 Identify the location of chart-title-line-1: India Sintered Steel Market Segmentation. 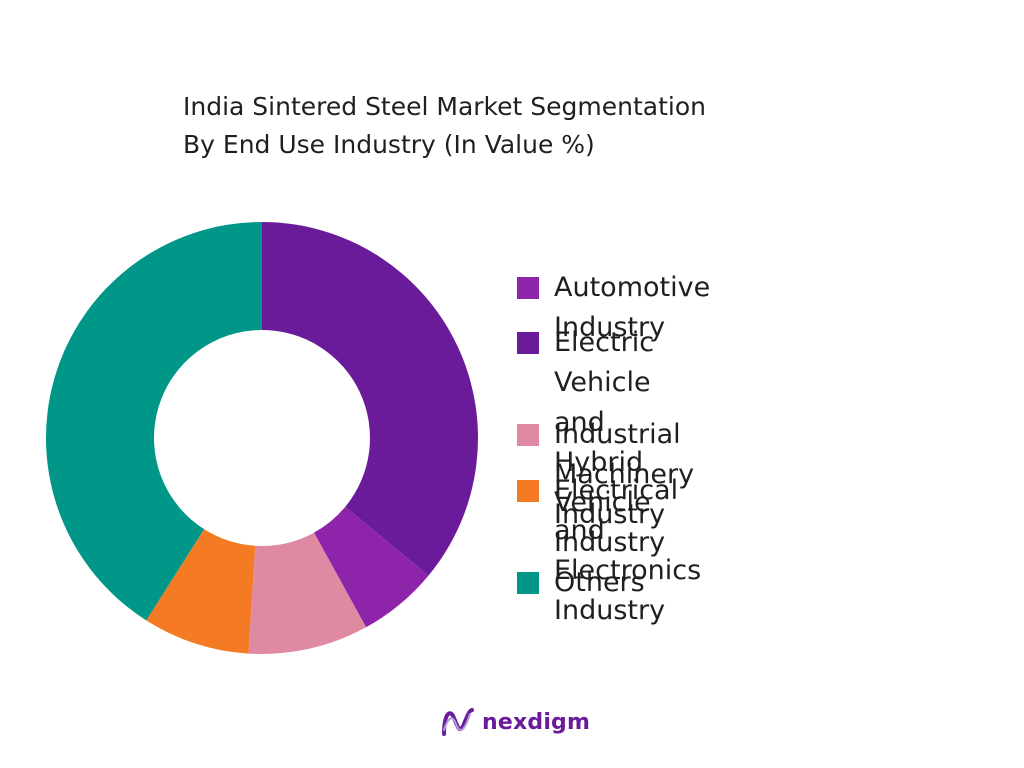
(444, 106).